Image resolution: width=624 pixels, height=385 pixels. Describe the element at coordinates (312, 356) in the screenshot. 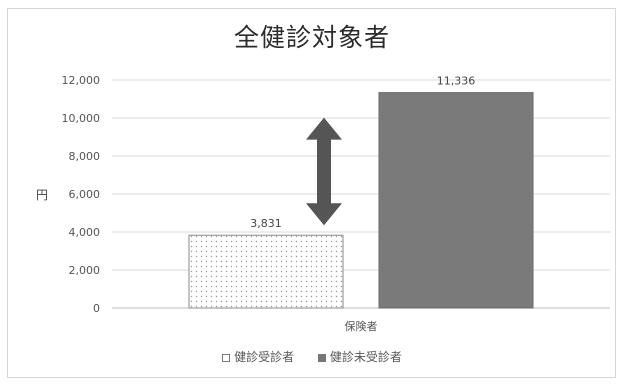

I see `legend: 健診受診者 健診未受診者` at that location.